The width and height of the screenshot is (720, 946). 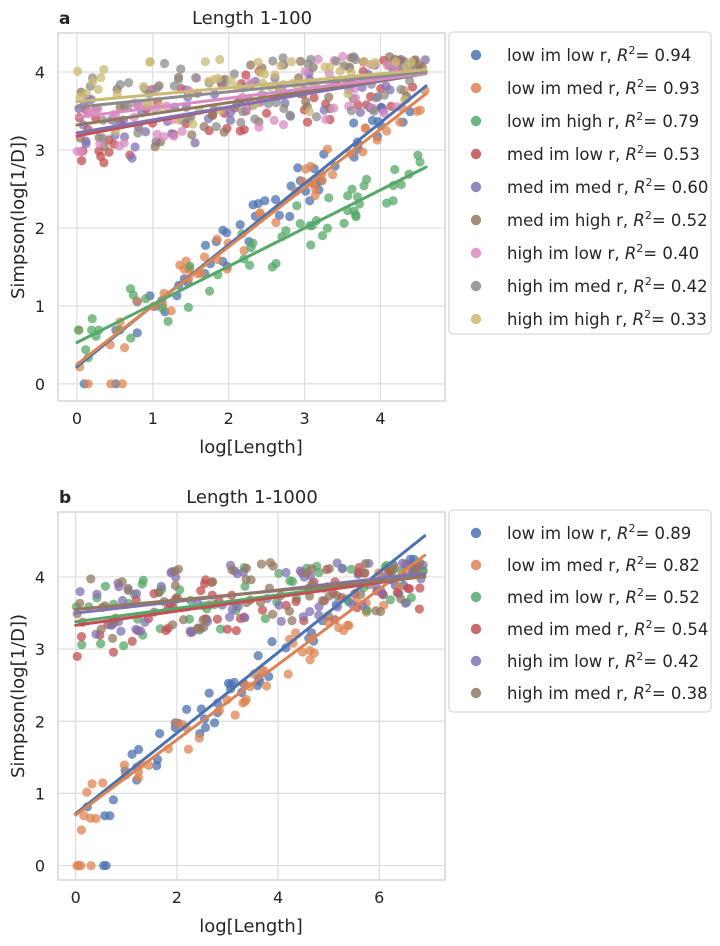 What do you see at coordinates (40, 228) in the screenshot?
I see `y-tick-label: 2` at bounding box center [40, 228].